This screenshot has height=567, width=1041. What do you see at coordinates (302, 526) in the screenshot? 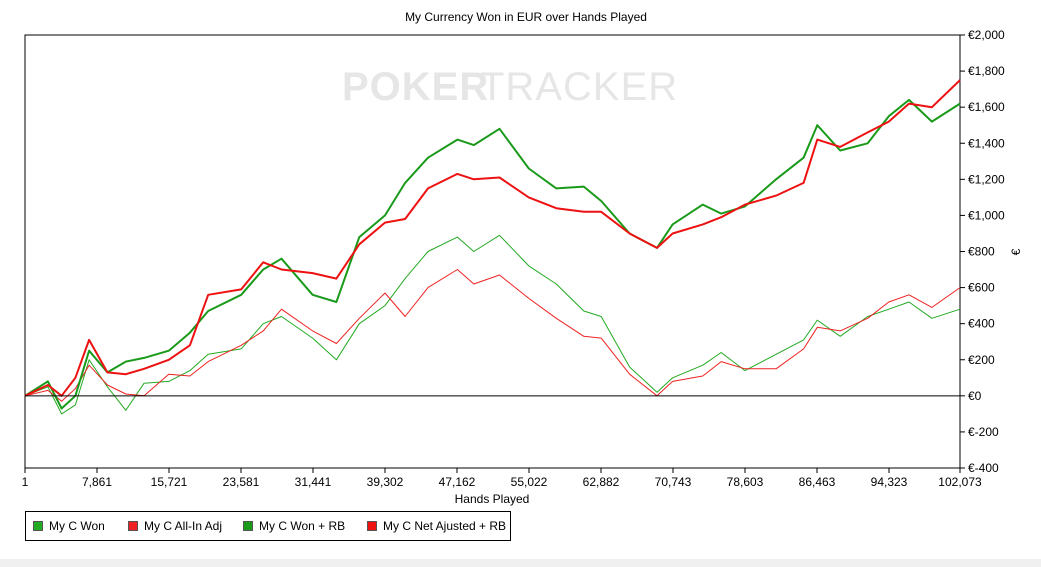
I see `legend-label: My C Won + RB` at bounding box center [302, 526].